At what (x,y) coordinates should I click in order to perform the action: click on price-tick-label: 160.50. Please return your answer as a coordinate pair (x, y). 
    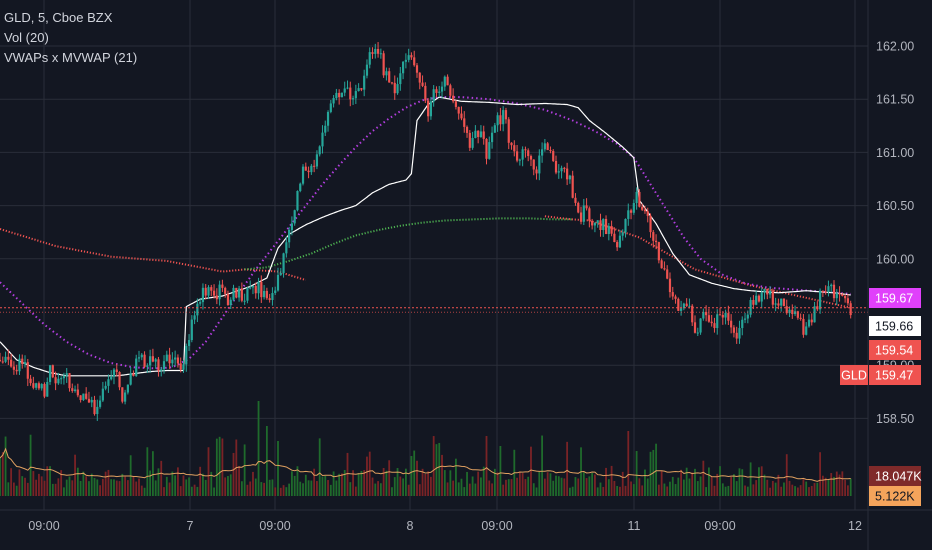
    Looking at the image, I should click on (895, 206).